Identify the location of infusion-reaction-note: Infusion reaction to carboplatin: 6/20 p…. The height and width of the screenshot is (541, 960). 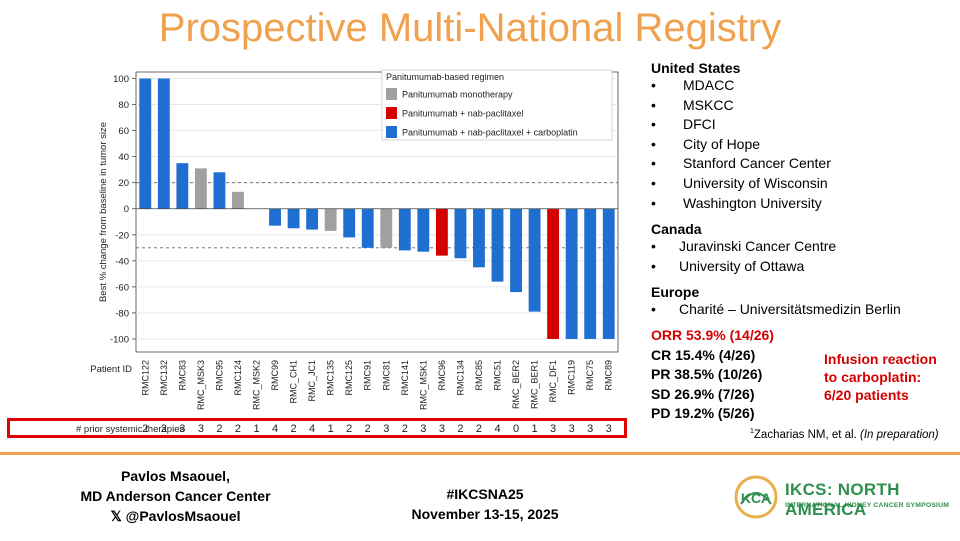
(889, 377).